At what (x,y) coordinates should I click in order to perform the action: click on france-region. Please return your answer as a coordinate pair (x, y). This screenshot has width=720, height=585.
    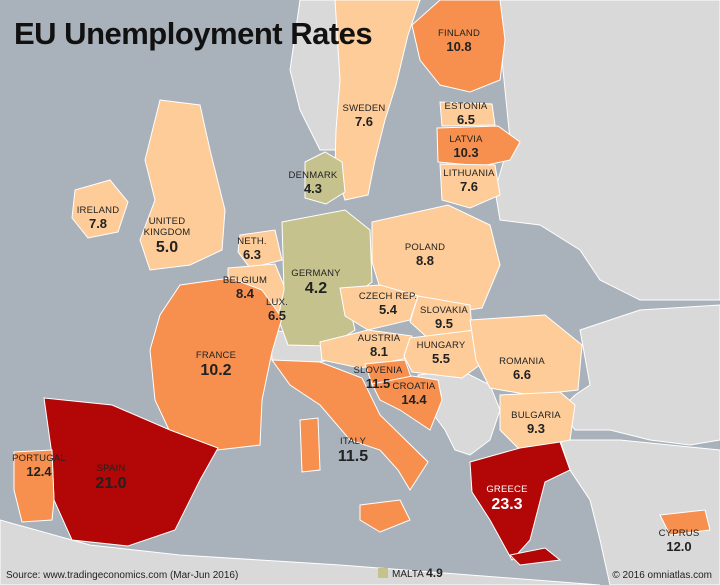
    Looking at the image, I should click on (216, 365).